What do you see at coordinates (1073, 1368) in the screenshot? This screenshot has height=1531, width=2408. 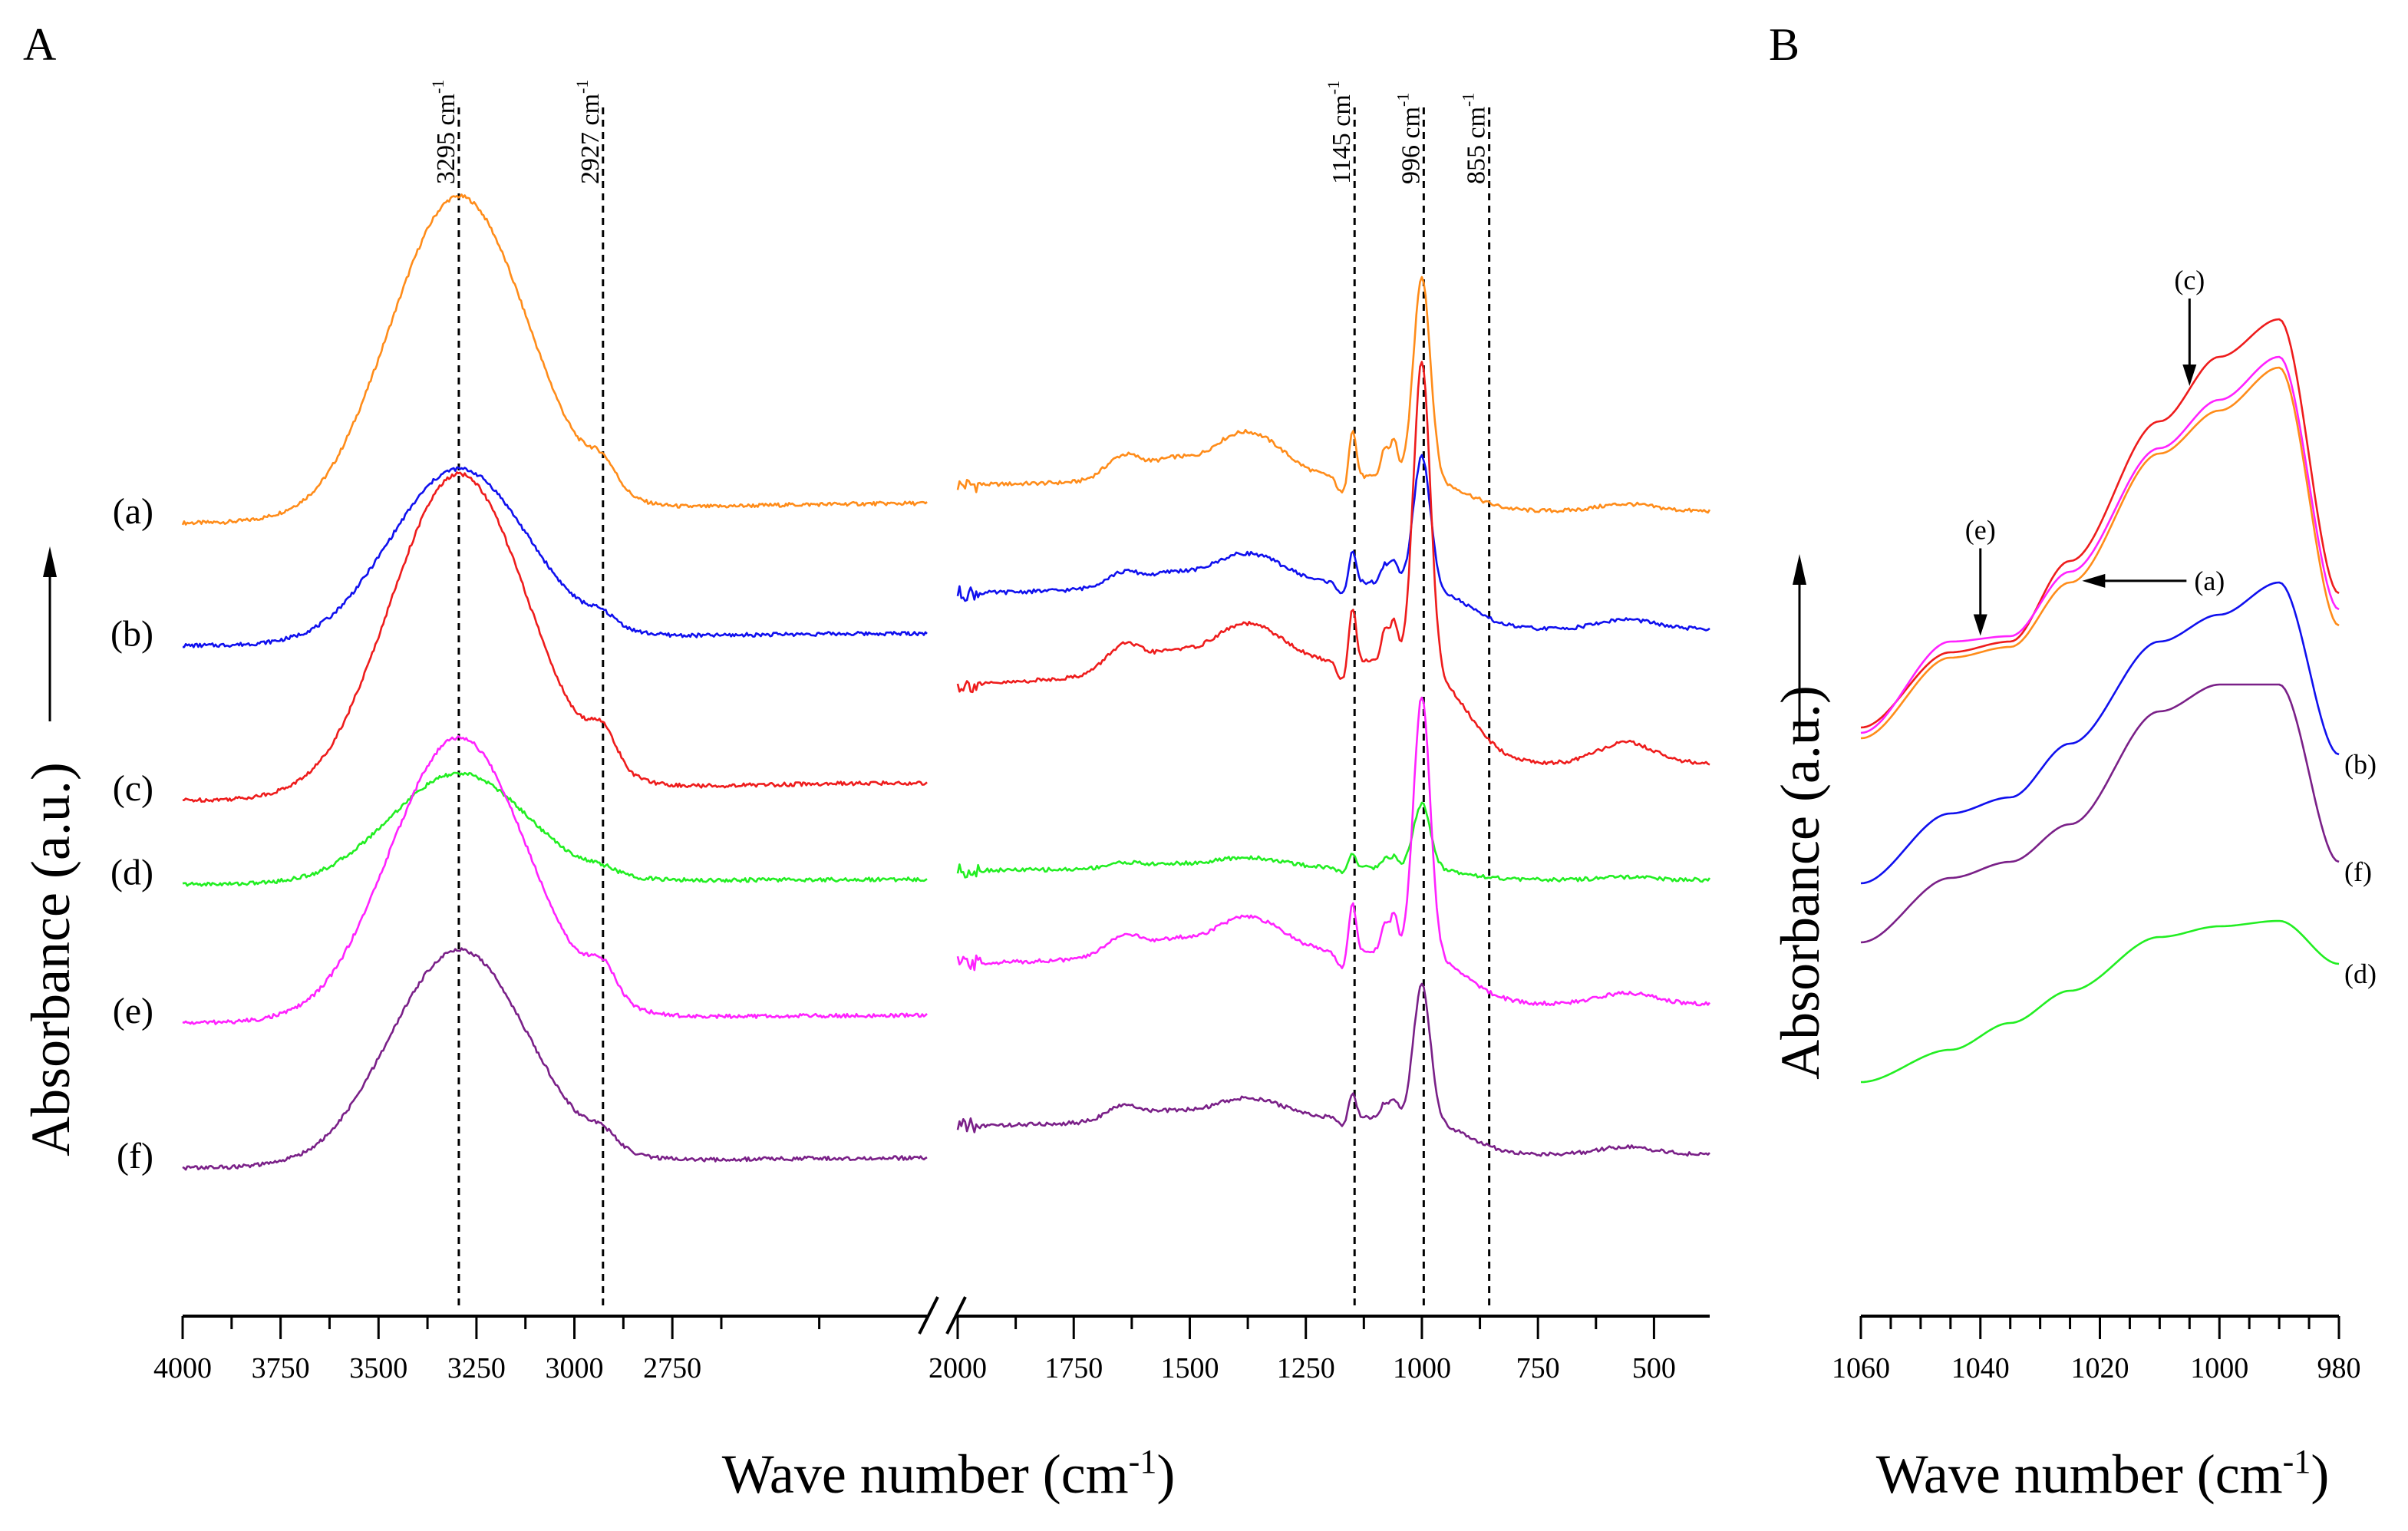 I see `panel-a-tick-label-1750: 1750` at bounding box center [1073, 1368].